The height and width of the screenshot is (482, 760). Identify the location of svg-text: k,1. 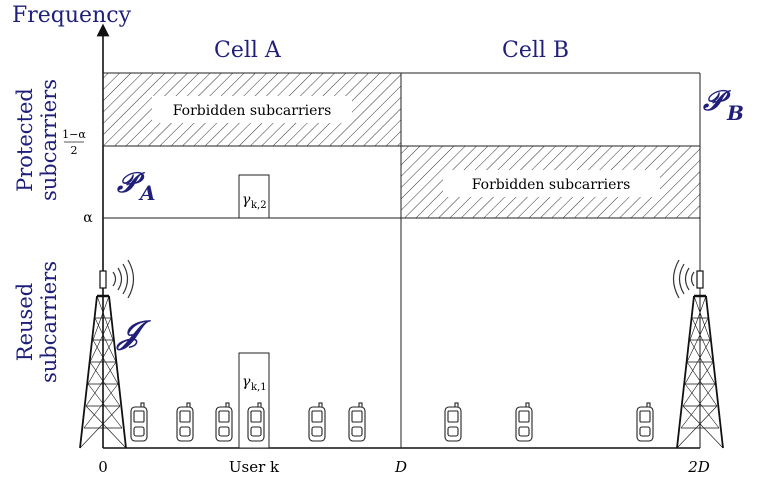
(259, 387).